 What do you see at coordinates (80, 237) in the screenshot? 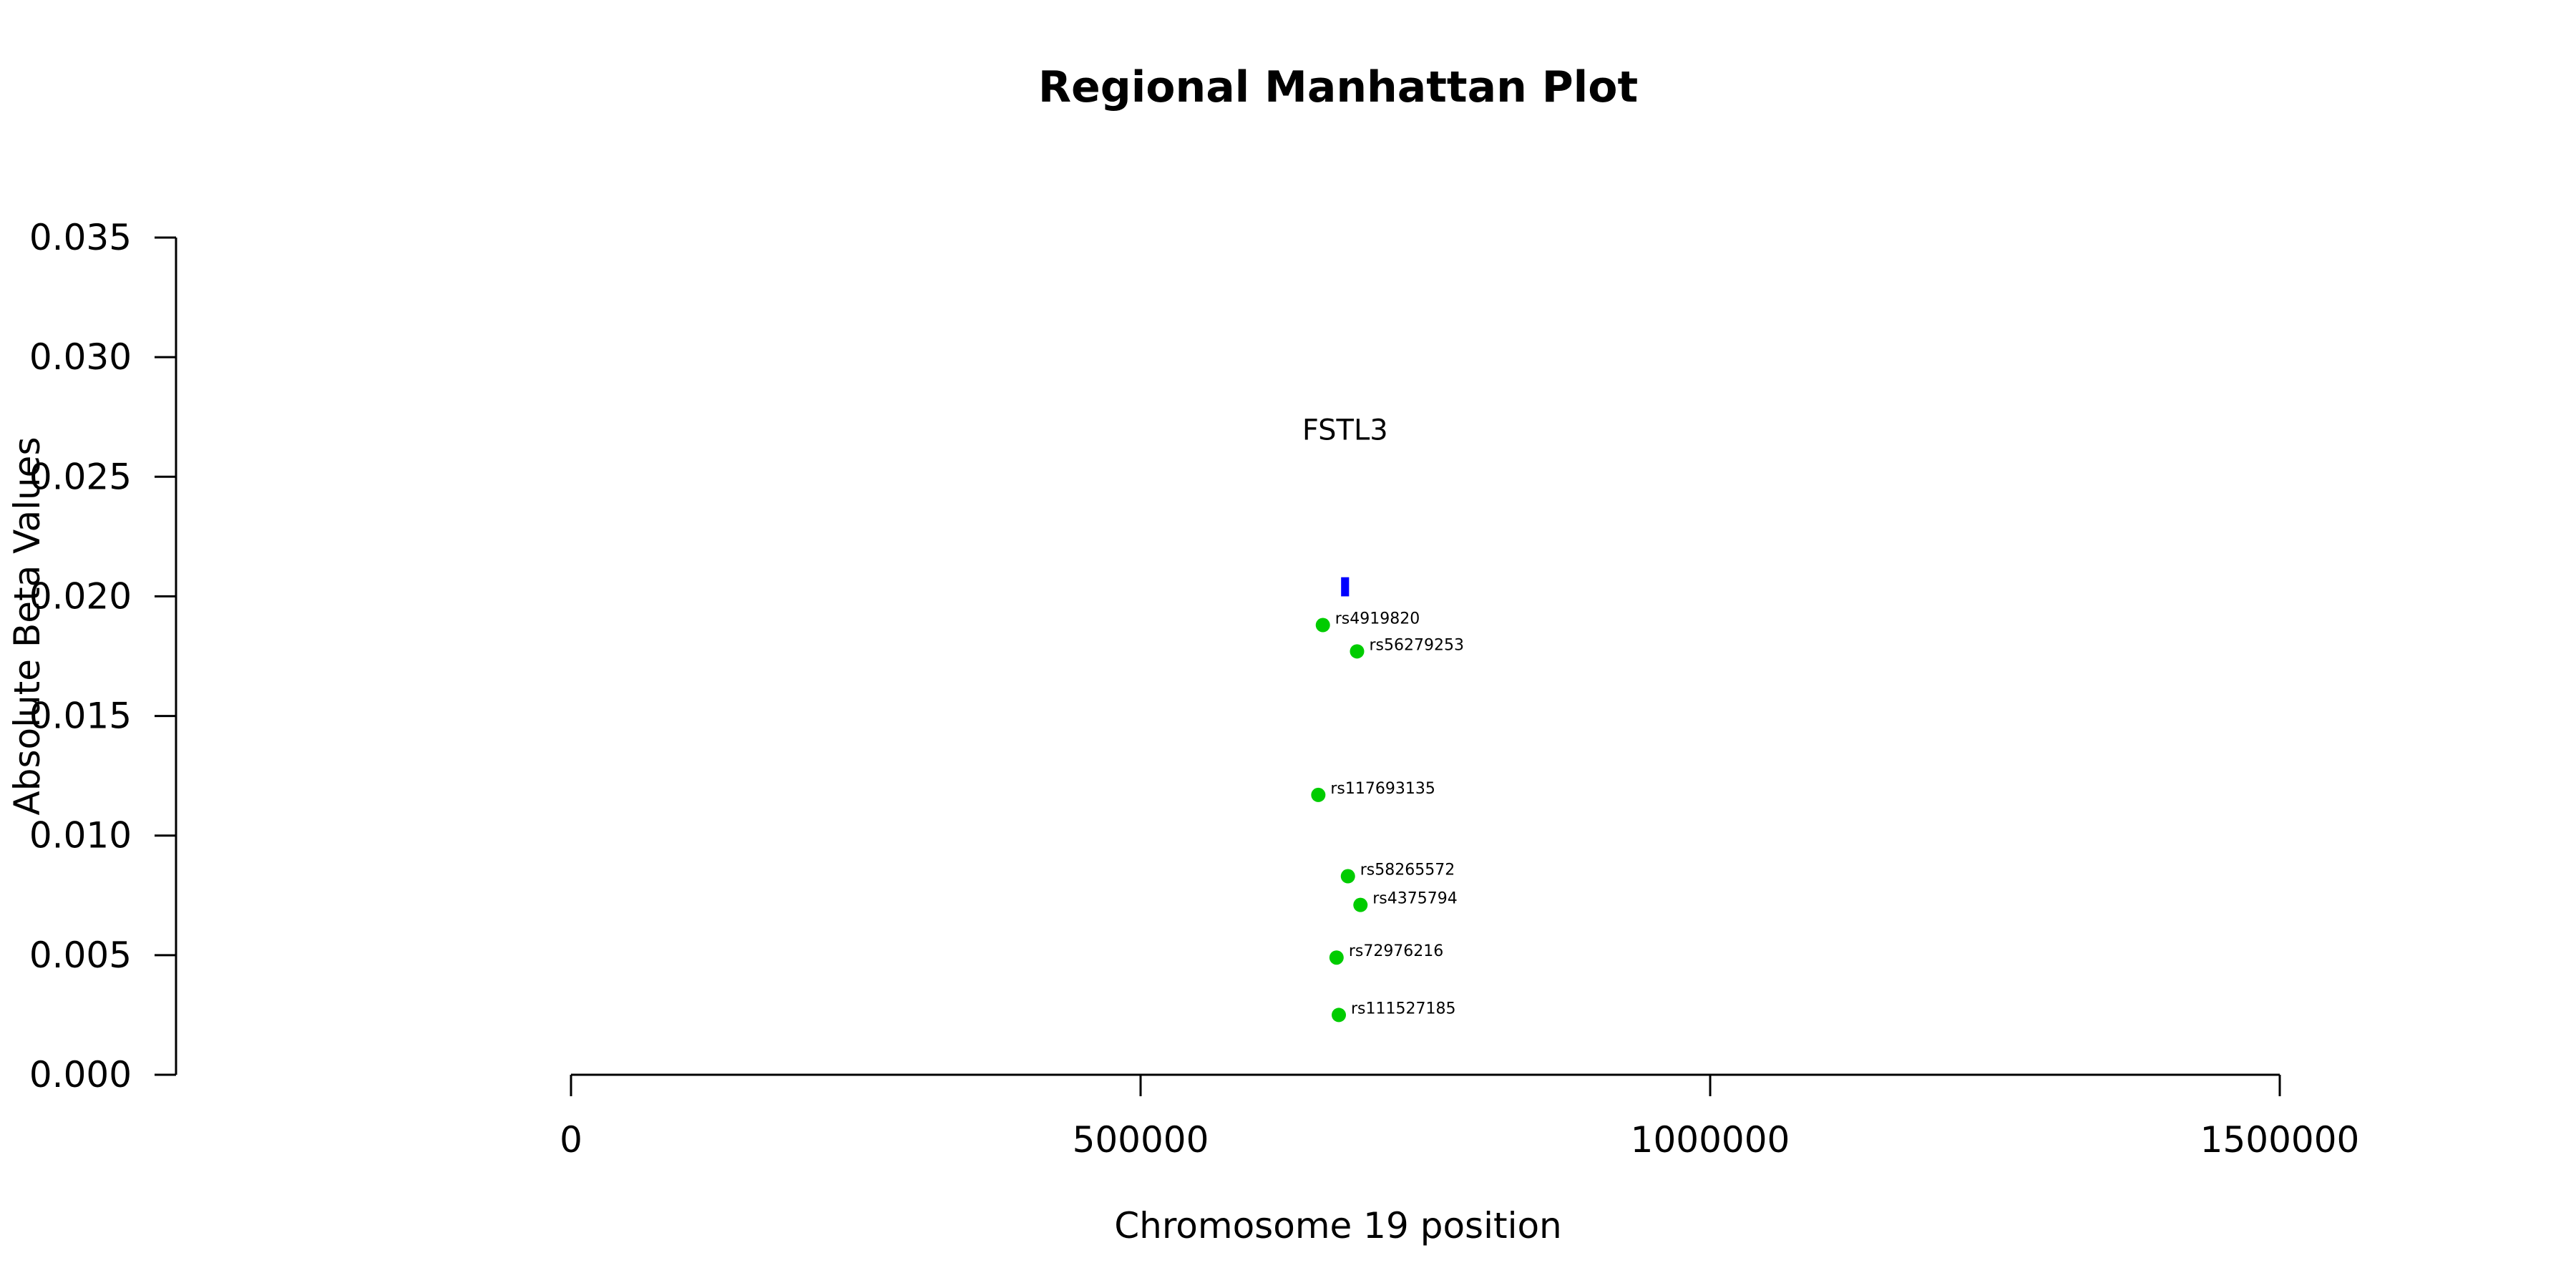
I see `y-tick-label: 0.035` at bounding box center [80, 237].